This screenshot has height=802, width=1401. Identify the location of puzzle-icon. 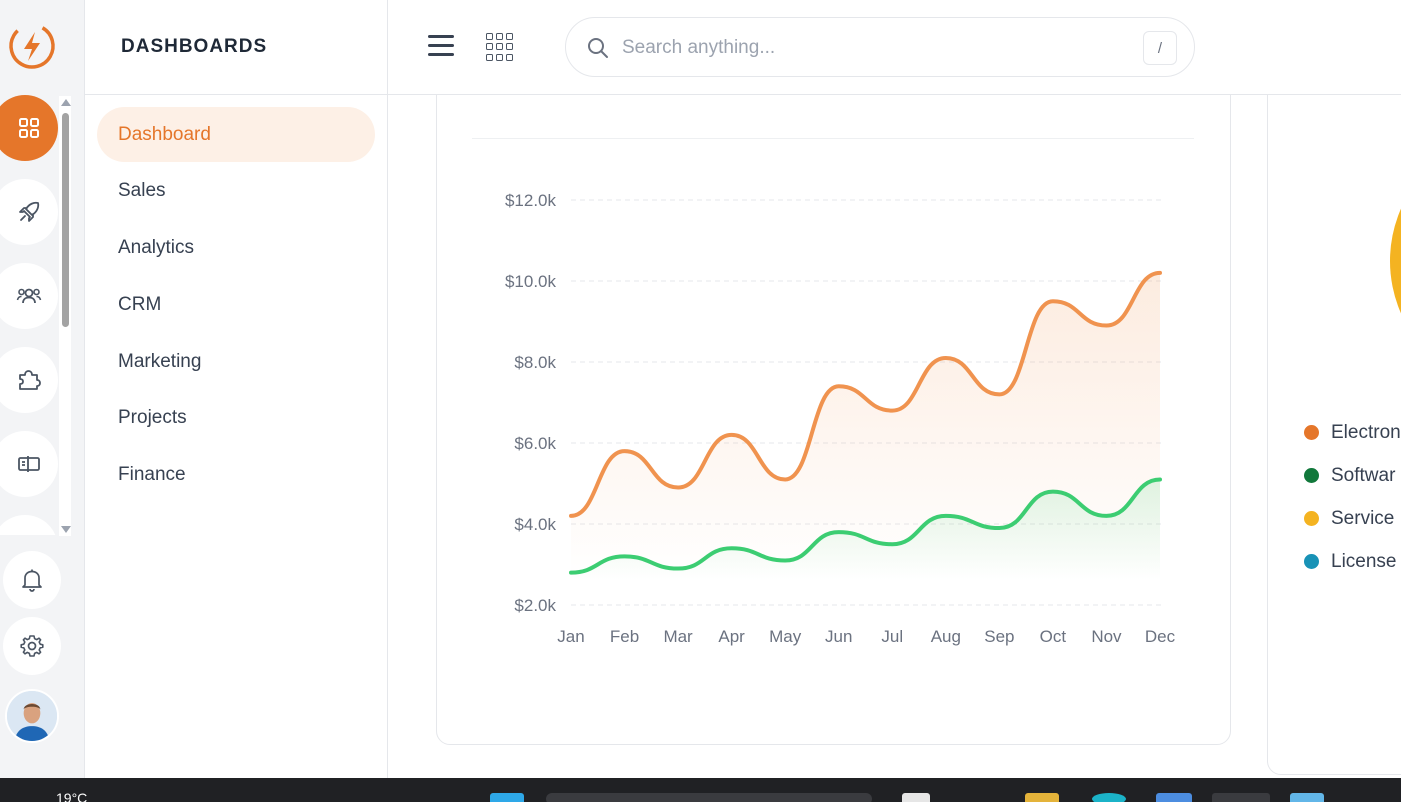
(30, 380).